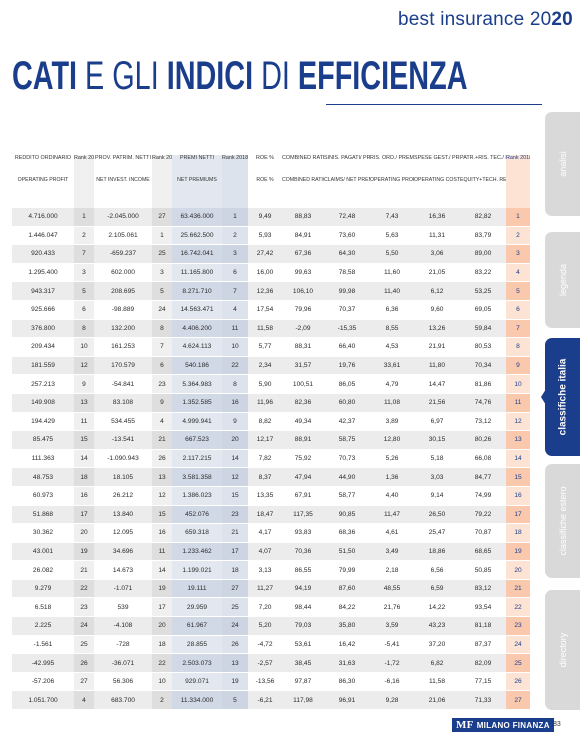 The image size is (580, 749). What do you see at coordinates (43, 607) in the screenshot?
I see `value-cell: 6.518` at bounding box center [43, 607].